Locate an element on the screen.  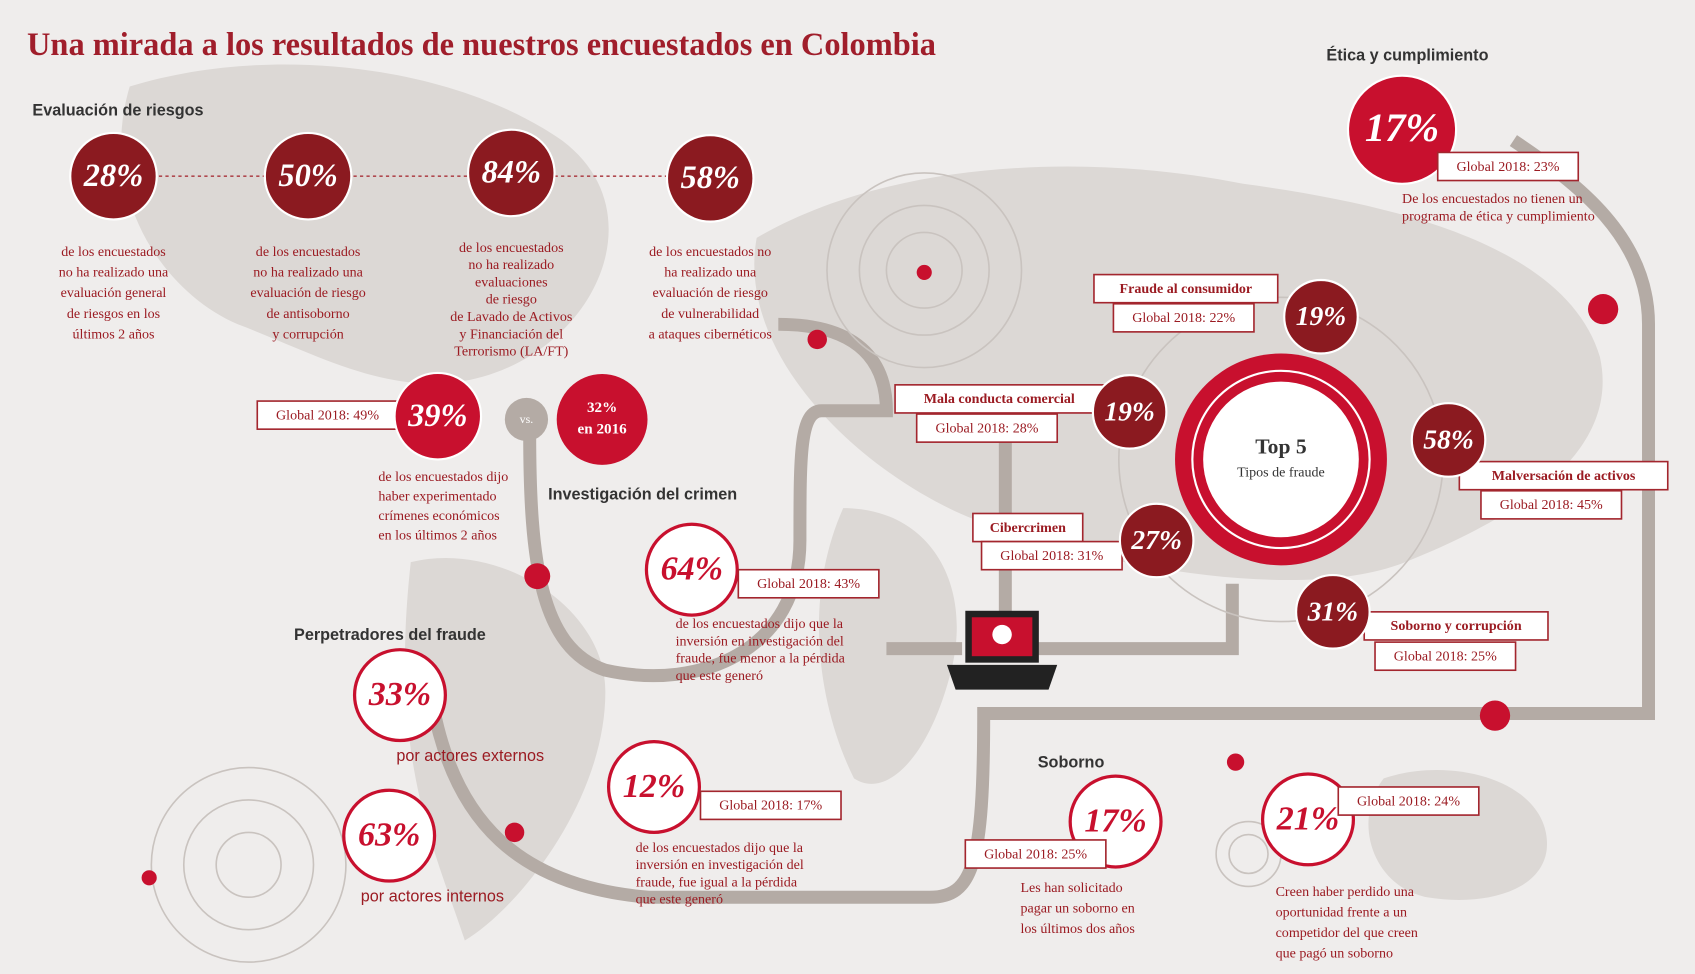
description-line: evaluación de riesgo is located at coordinates (709, 293).